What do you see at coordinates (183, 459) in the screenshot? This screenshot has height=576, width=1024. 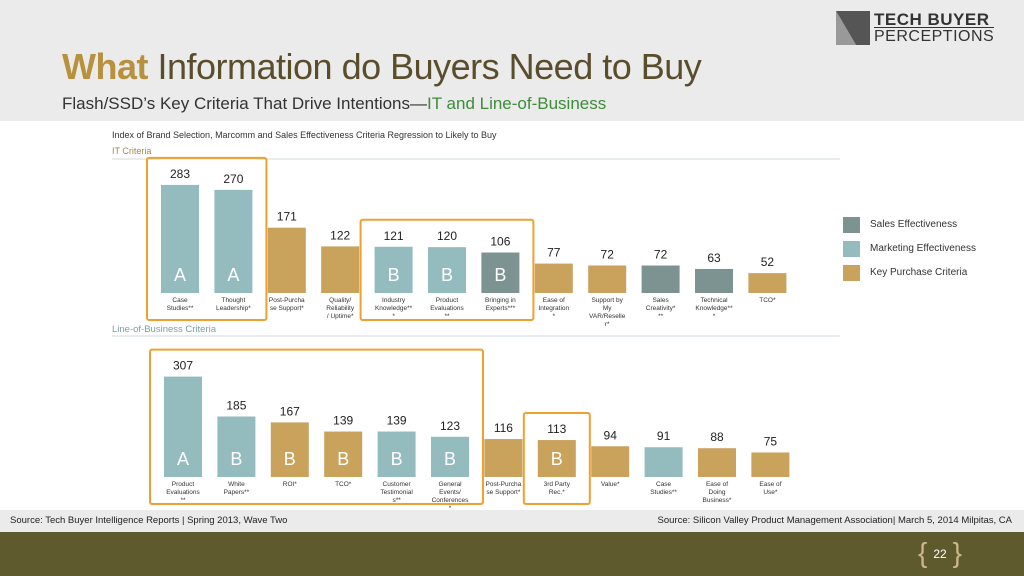 I see `lob-grade-label: A` at bounding box center [183, 459].